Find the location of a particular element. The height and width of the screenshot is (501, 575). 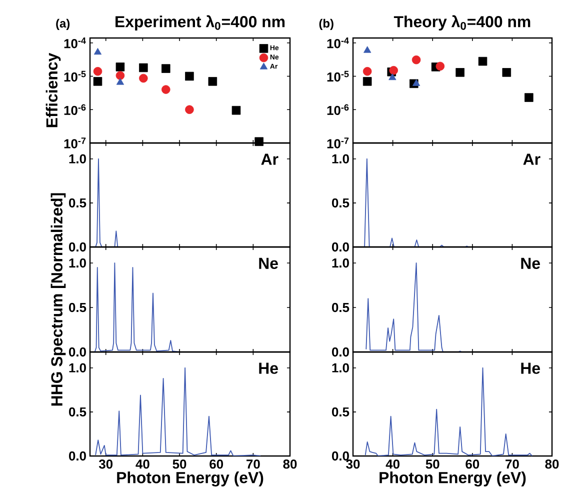

text: (b) is located at coordinates (326, 24).